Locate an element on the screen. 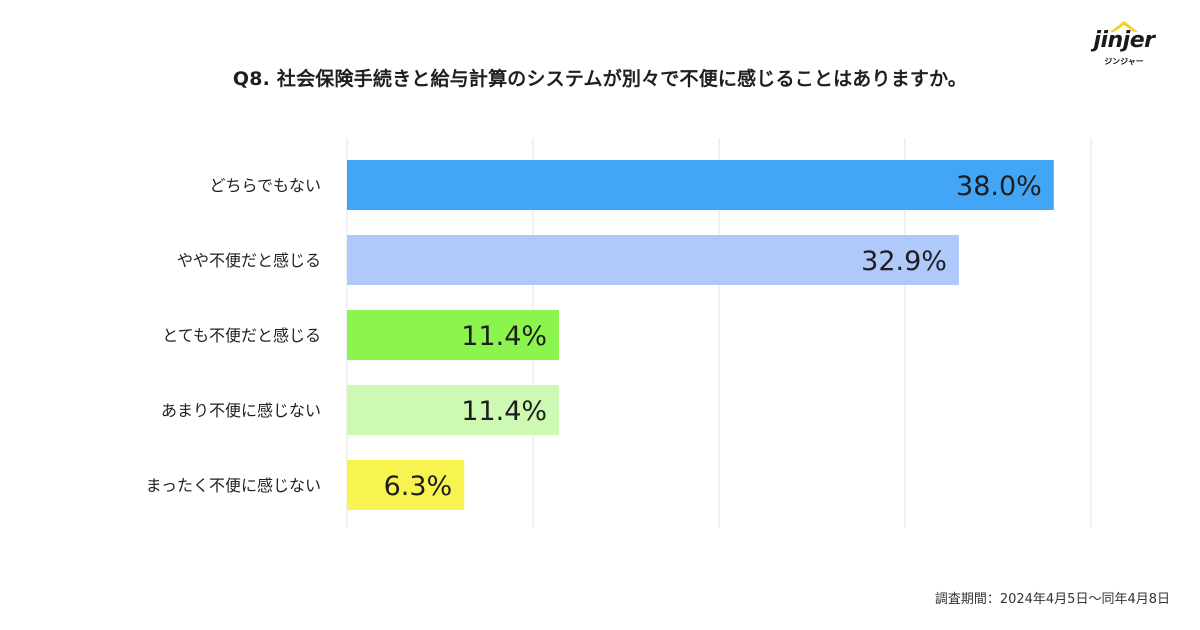 Image resolution: width=1200 pixels, height=630 pixels. survey-period-note: 調査期間：2024年4月5日〜同年4月8日 is located at coordinates (1052, 599).